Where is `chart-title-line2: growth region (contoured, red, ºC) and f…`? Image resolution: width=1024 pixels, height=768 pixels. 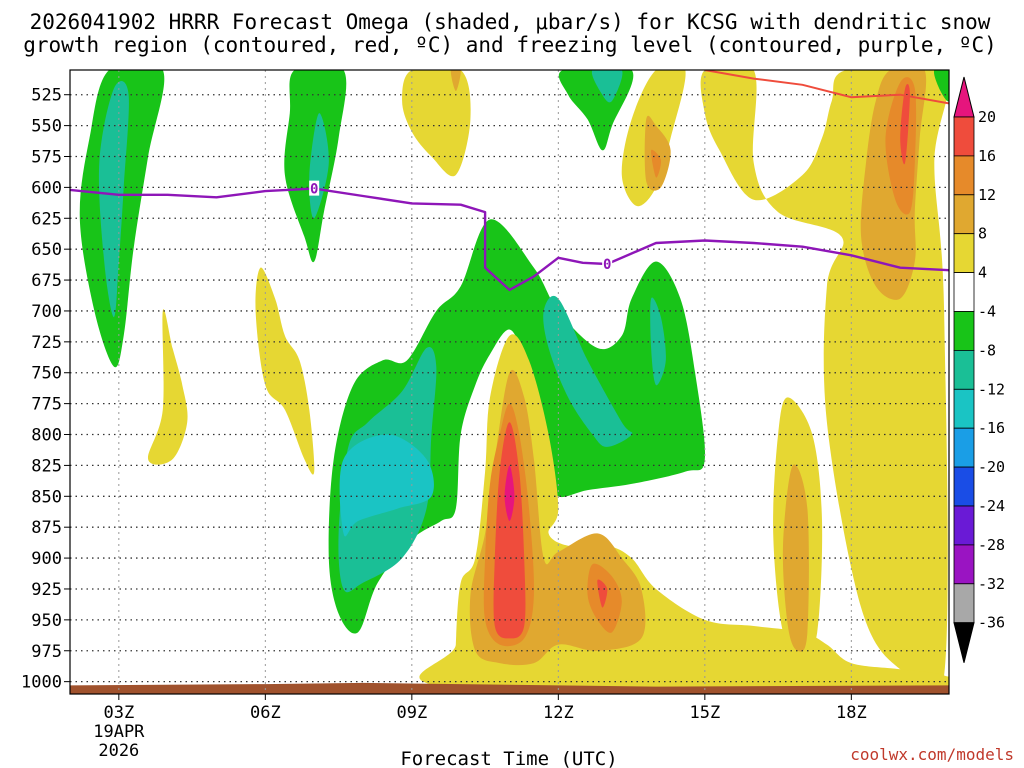
chart-title-line2: growth region (contoured, red, ºC) and f… is located at coordinates (510, 45).